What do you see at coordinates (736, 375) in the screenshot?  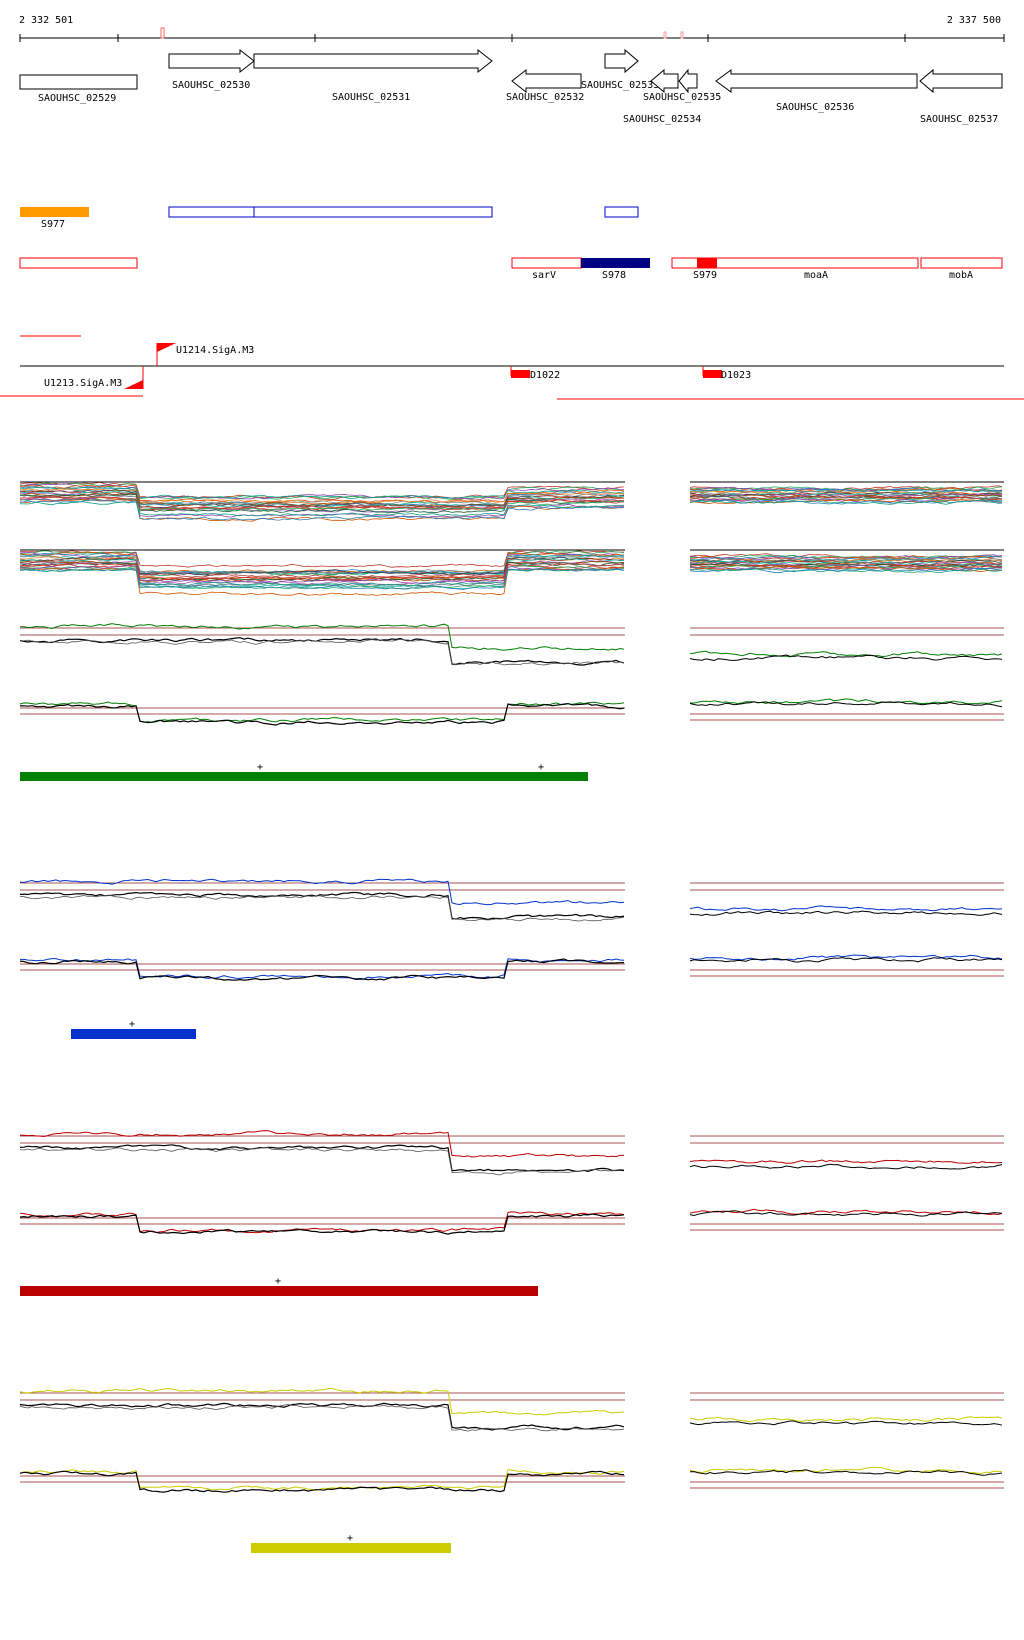 I see `terminator-label: D1023` at bounding box center [736, 375].